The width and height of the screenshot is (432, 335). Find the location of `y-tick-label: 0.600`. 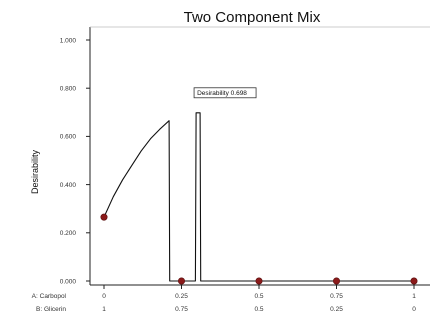

y-tick-label: 0.600 is located at coordinates (68, 137).